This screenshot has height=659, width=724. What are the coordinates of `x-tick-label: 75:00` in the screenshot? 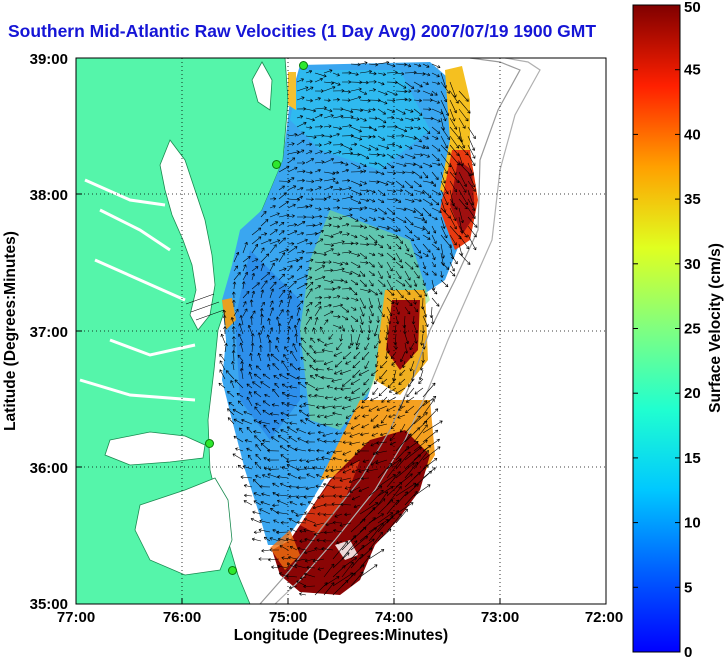 It's located at (288, 617).